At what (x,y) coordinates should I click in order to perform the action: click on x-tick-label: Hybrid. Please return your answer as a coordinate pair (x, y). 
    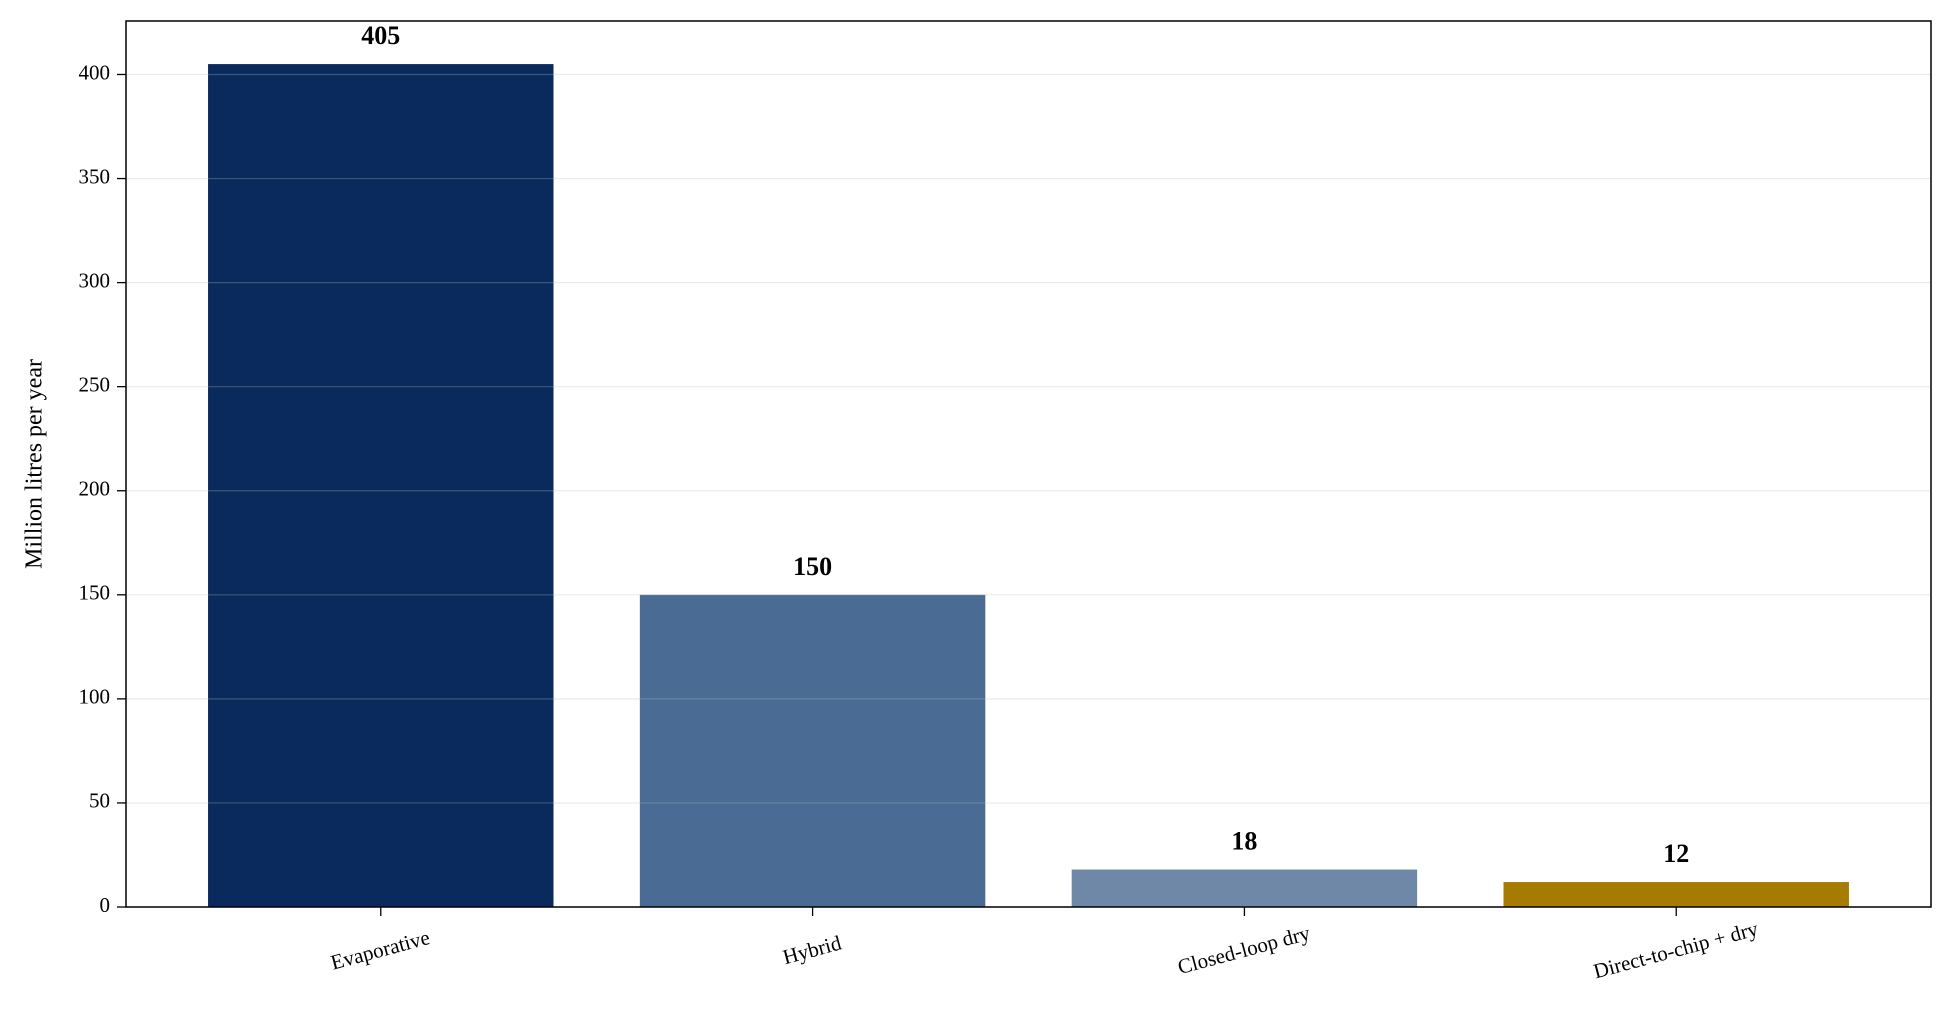
    Looking at the image, I should click on (812, 949).